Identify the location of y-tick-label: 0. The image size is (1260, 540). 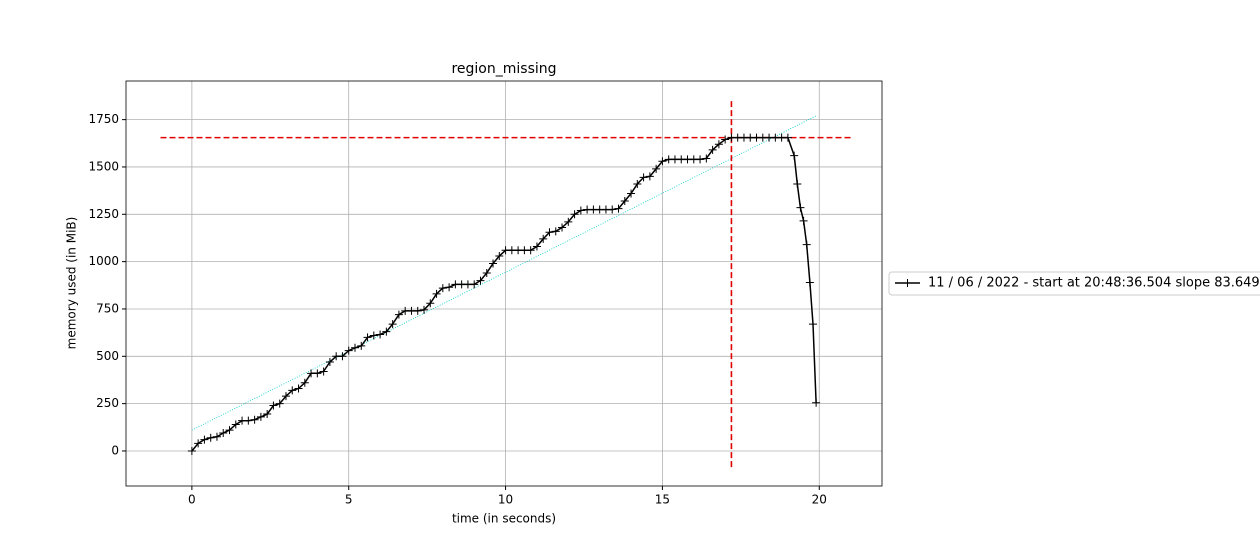
(115, 450).